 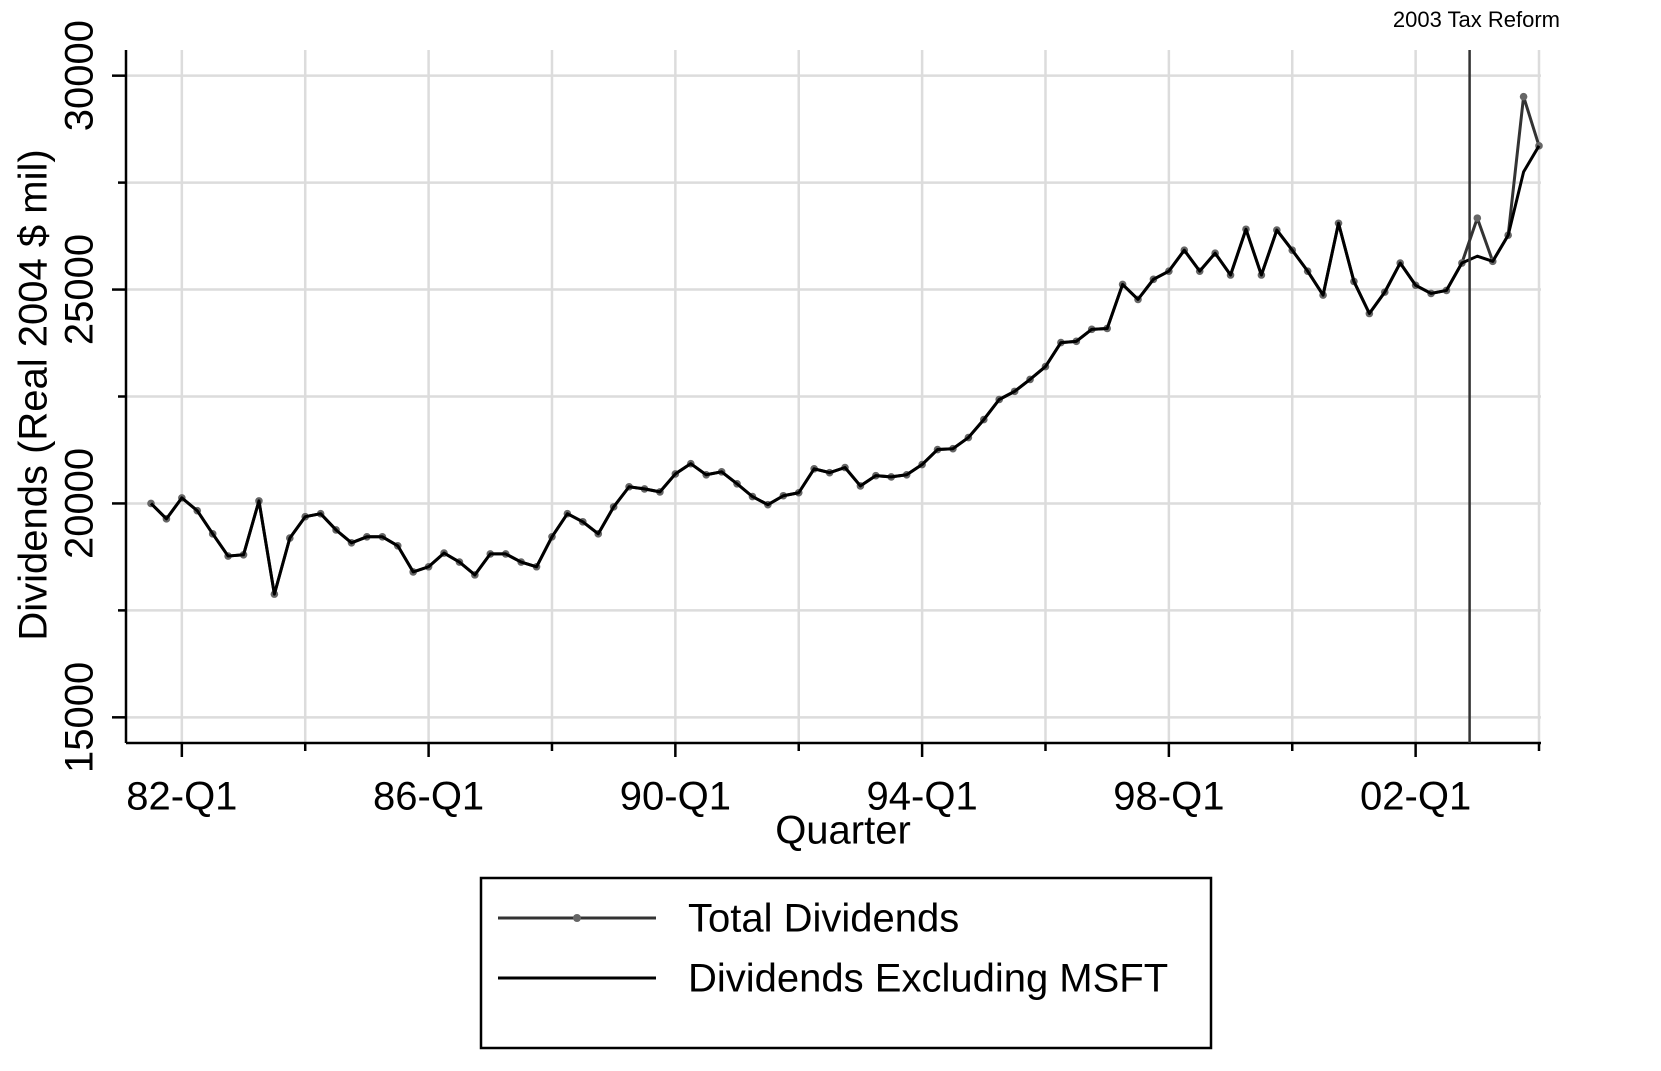 What do you see at coordinates (1476, 19) in the screenshot?
I see `annotation-label: 2003 Tax Reform` at bounding box center [1476, 19].